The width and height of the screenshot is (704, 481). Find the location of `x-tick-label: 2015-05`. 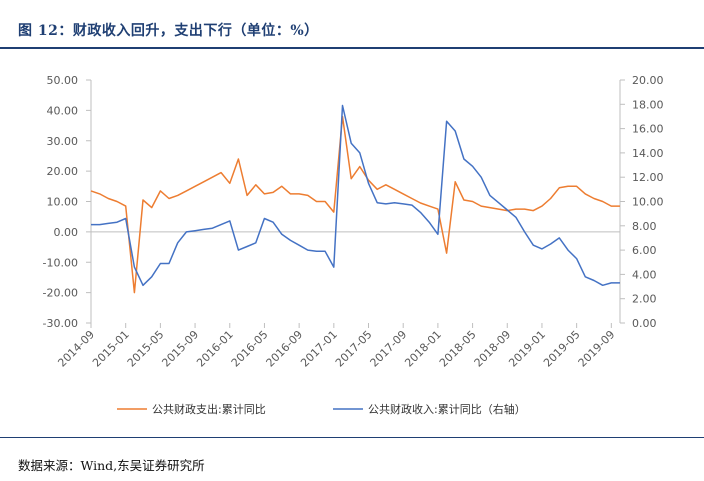

x-tick-label: 2015-05 is located at coordinates (146, 349).